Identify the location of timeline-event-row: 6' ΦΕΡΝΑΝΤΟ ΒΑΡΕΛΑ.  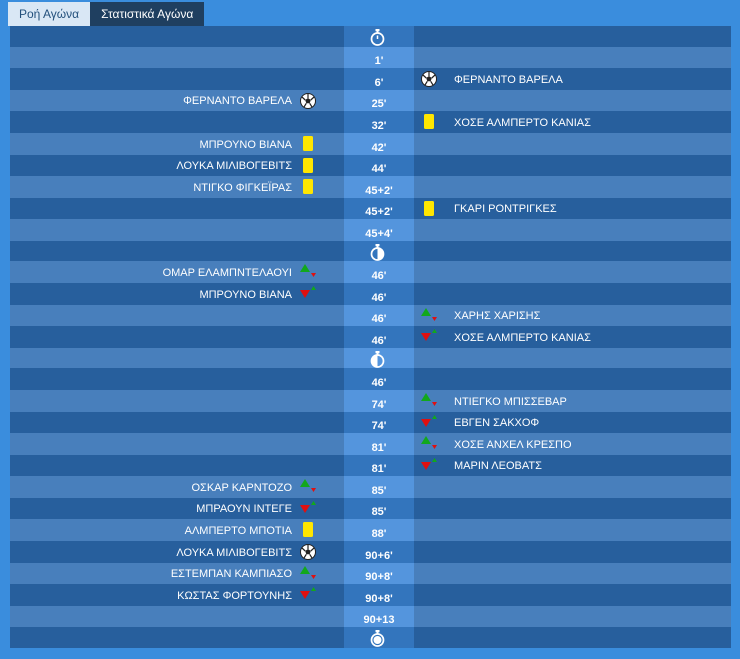
(370, 79).